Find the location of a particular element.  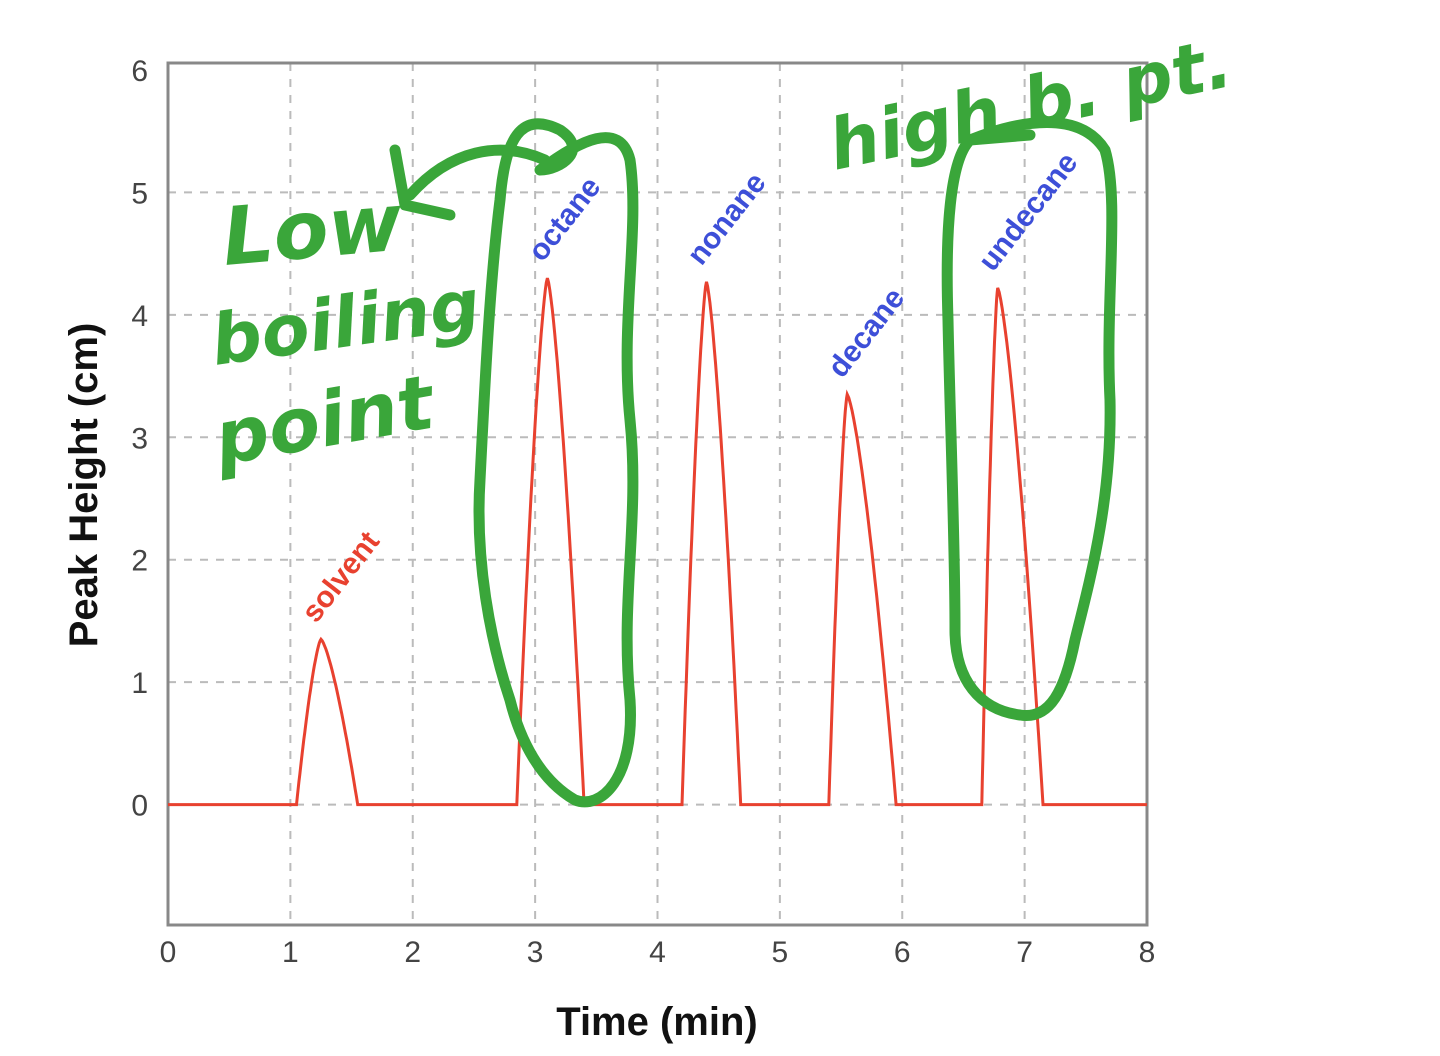

x-axis-label: Time (min) is located at coordinates (657, 1022).